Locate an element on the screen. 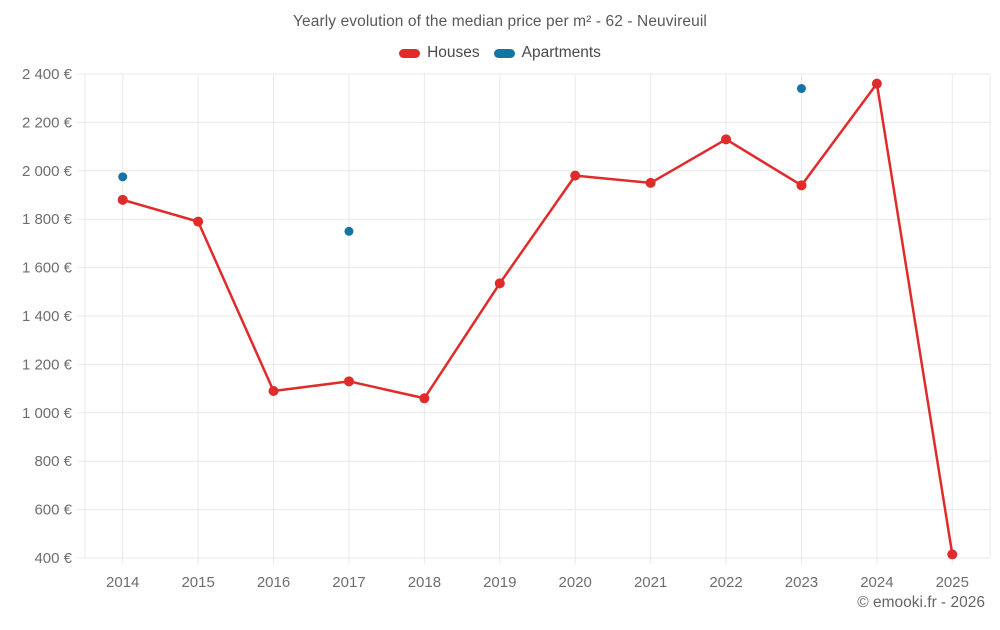 The height and width of the screenshot is (630, 1000). apartments-point-2017 is located at coordinates (349, 231).